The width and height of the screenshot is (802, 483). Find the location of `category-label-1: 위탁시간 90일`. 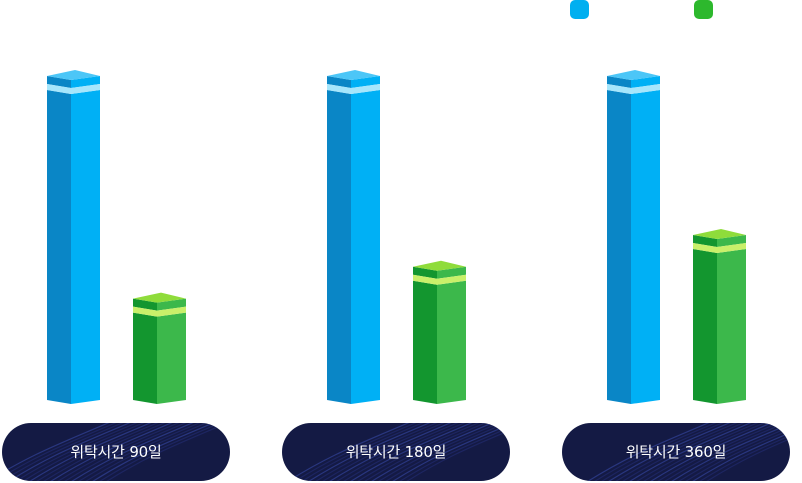

category-label-1: 위탁시간 90일 is located at coordinates (116, 452).